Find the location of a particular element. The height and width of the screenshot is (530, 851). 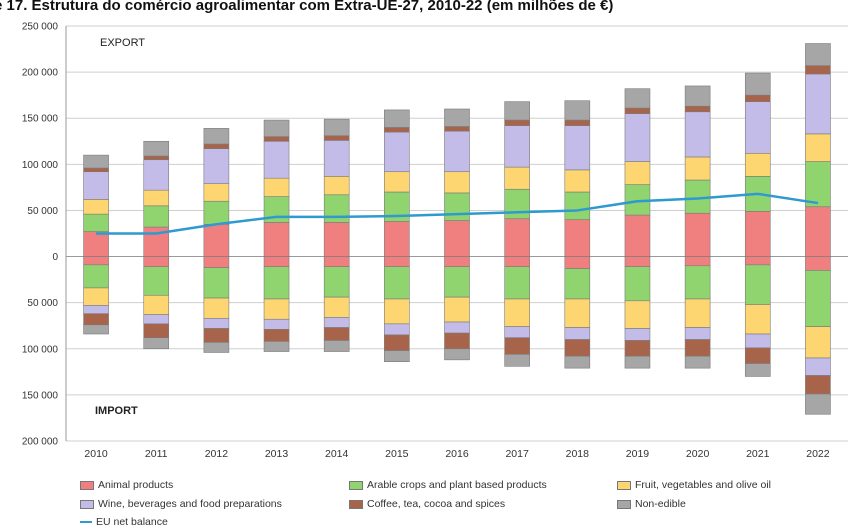

x-tick-label: 2019 is located at coordinates (638, 454).